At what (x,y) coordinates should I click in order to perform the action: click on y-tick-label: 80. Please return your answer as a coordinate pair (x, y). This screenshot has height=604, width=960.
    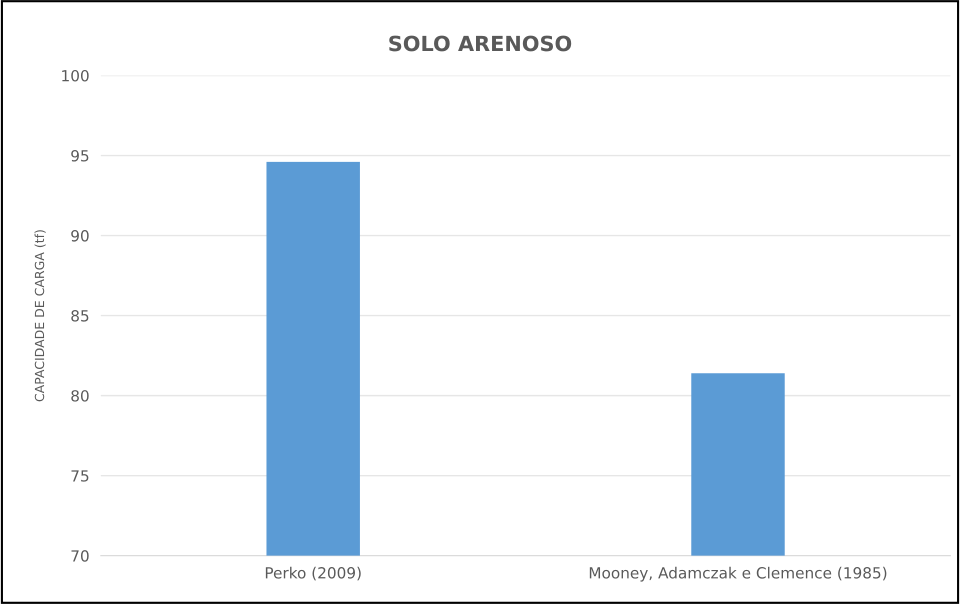
    Looking at the image, I should click on (80, 396).